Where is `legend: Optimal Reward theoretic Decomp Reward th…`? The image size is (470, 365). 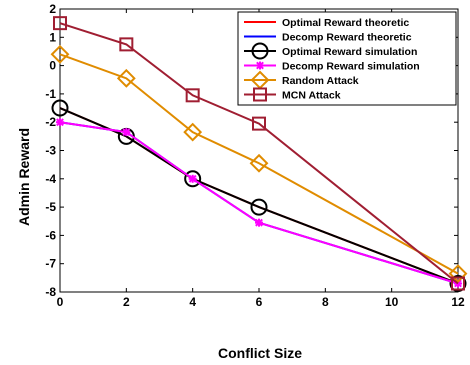 legend: Optimal Reward theoretic Decomp Reward th… is located at coordinates (347, 58).